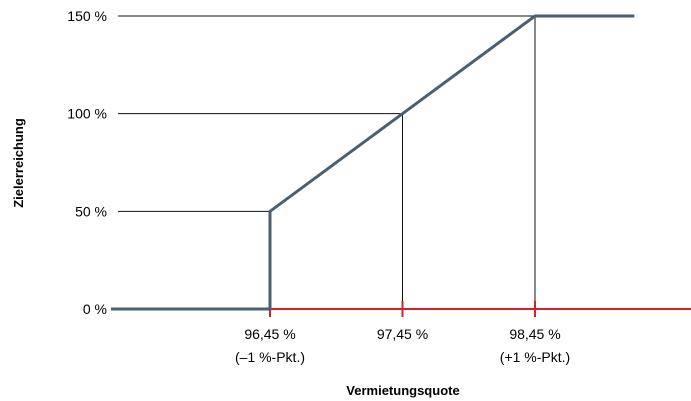  What do you see at coordinates (18, 163) in the screenshot?
I see `y-axis-title: Zielerreichung` at bounding box center [18, 163].